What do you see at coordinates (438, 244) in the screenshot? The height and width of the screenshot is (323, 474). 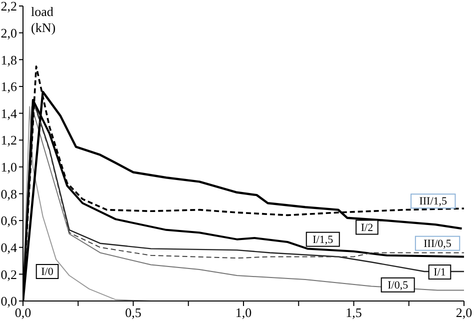 I see `series-label: III/0,5` at bounding box center [438, 244].